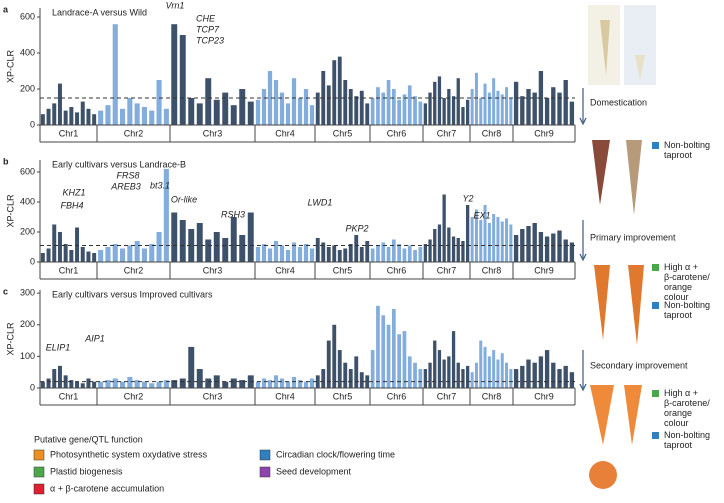 The width and height of the screenshot is (724, 503). I want to click on photos, so click(622, 247).